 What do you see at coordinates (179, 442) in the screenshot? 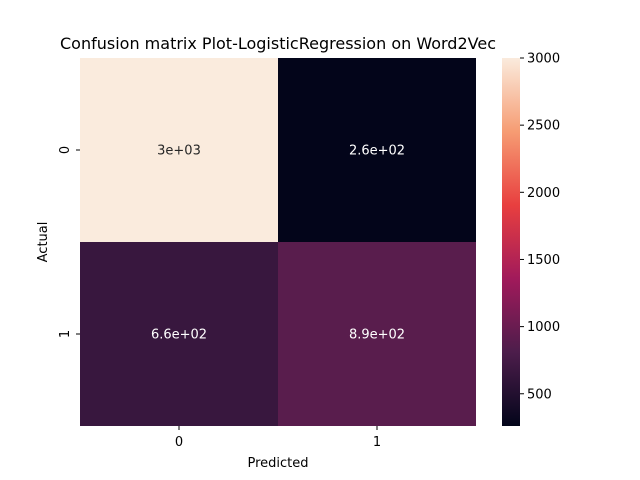
I see `x-tick-label: 0` at bounding box center [179, 442].